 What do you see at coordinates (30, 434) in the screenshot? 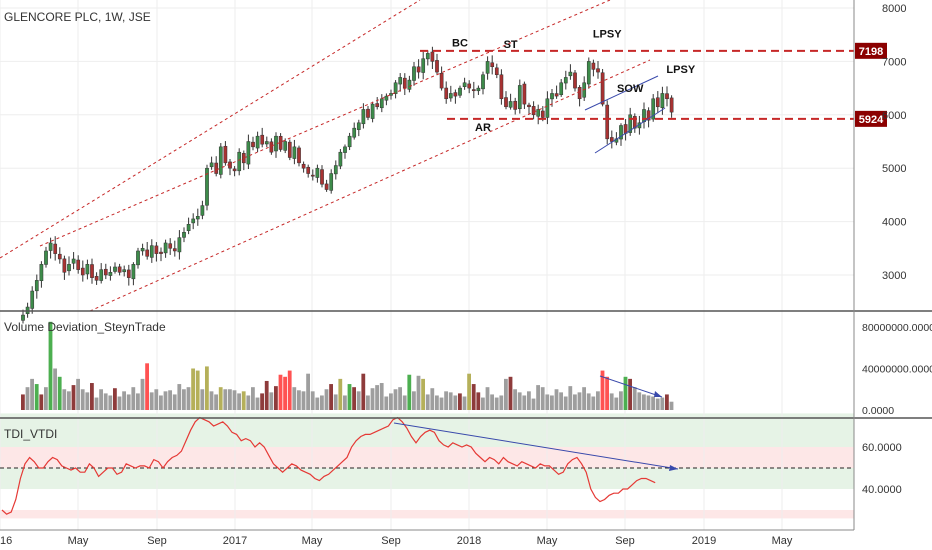
I see `tdi-indicator-title: TDI_VTDI` at bounding box center [30, 434].